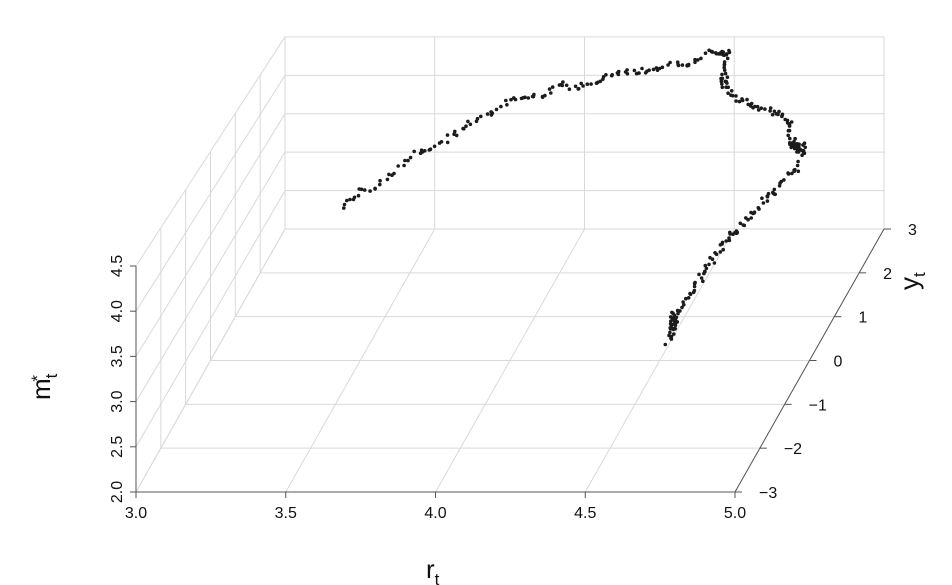 This screenshot has height=585, width=952. What do you see at coordinates (585, 513) in the screenshot?
I see `x-tick-label: 4.5` at bounding box center [585, 513].